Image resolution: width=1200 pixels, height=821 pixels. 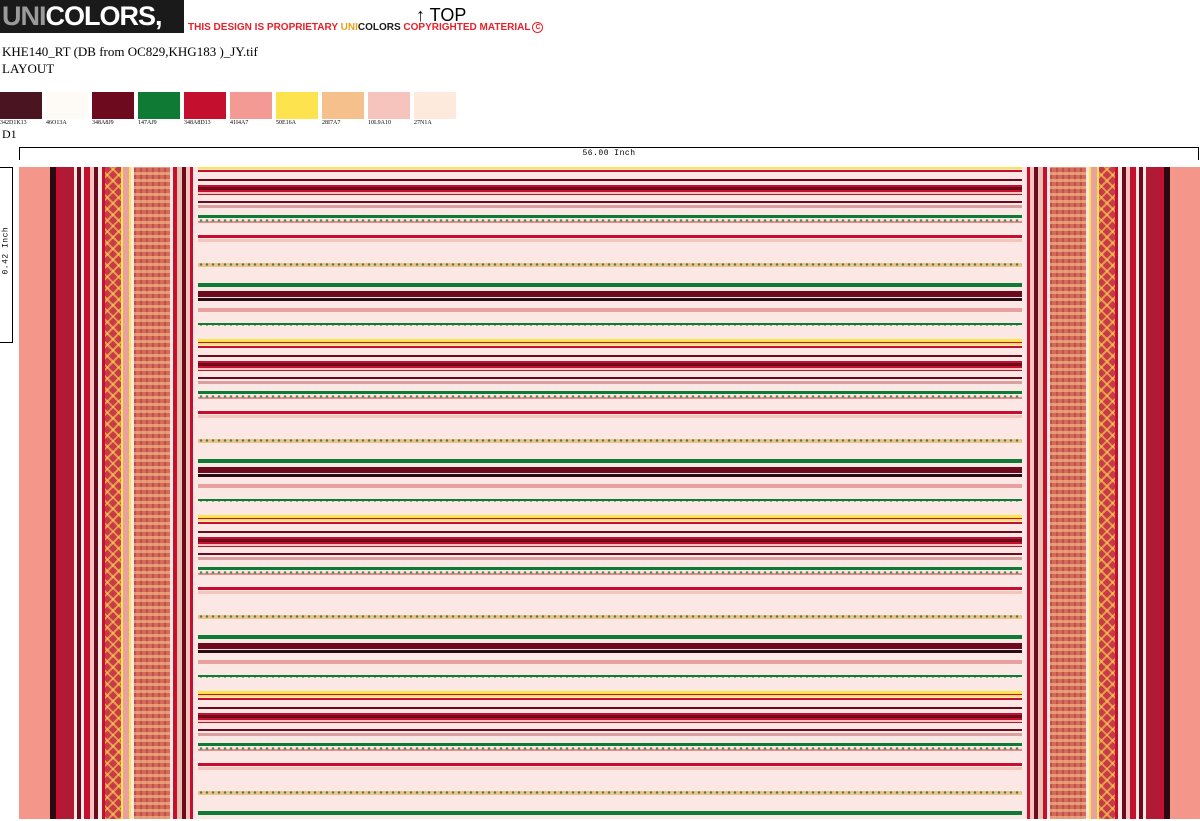 What do you see at coordinates (1107, 493) in the screenshot?
I see `diamond-motif-band` at bounding box center [1107, 493].